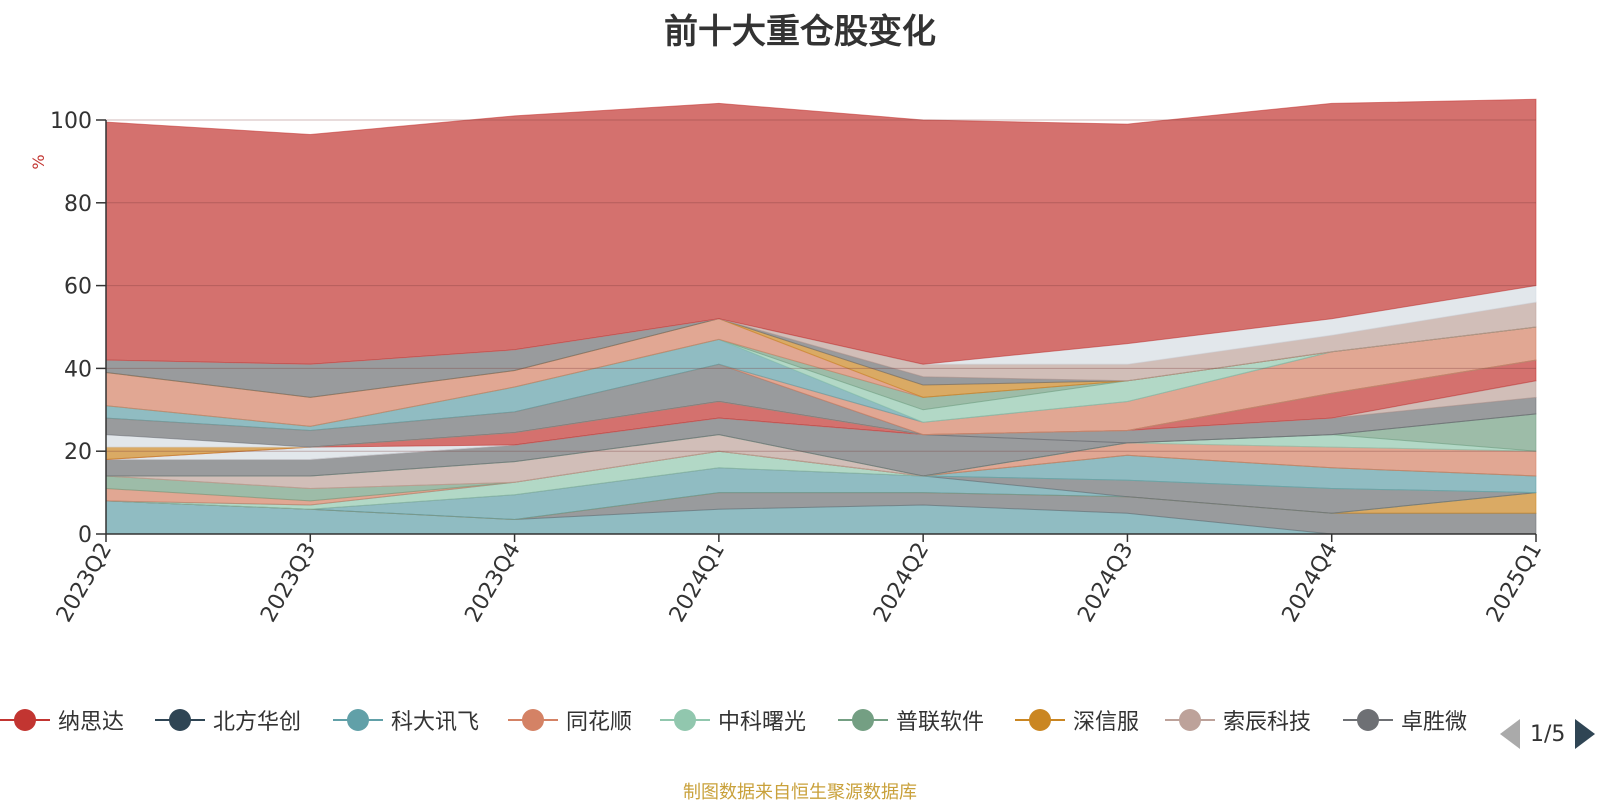 The width and height of the screenshot is (1600, 804). I want to click on x-tick-label-2024Q2: 2024Q2, so click(901, 583).